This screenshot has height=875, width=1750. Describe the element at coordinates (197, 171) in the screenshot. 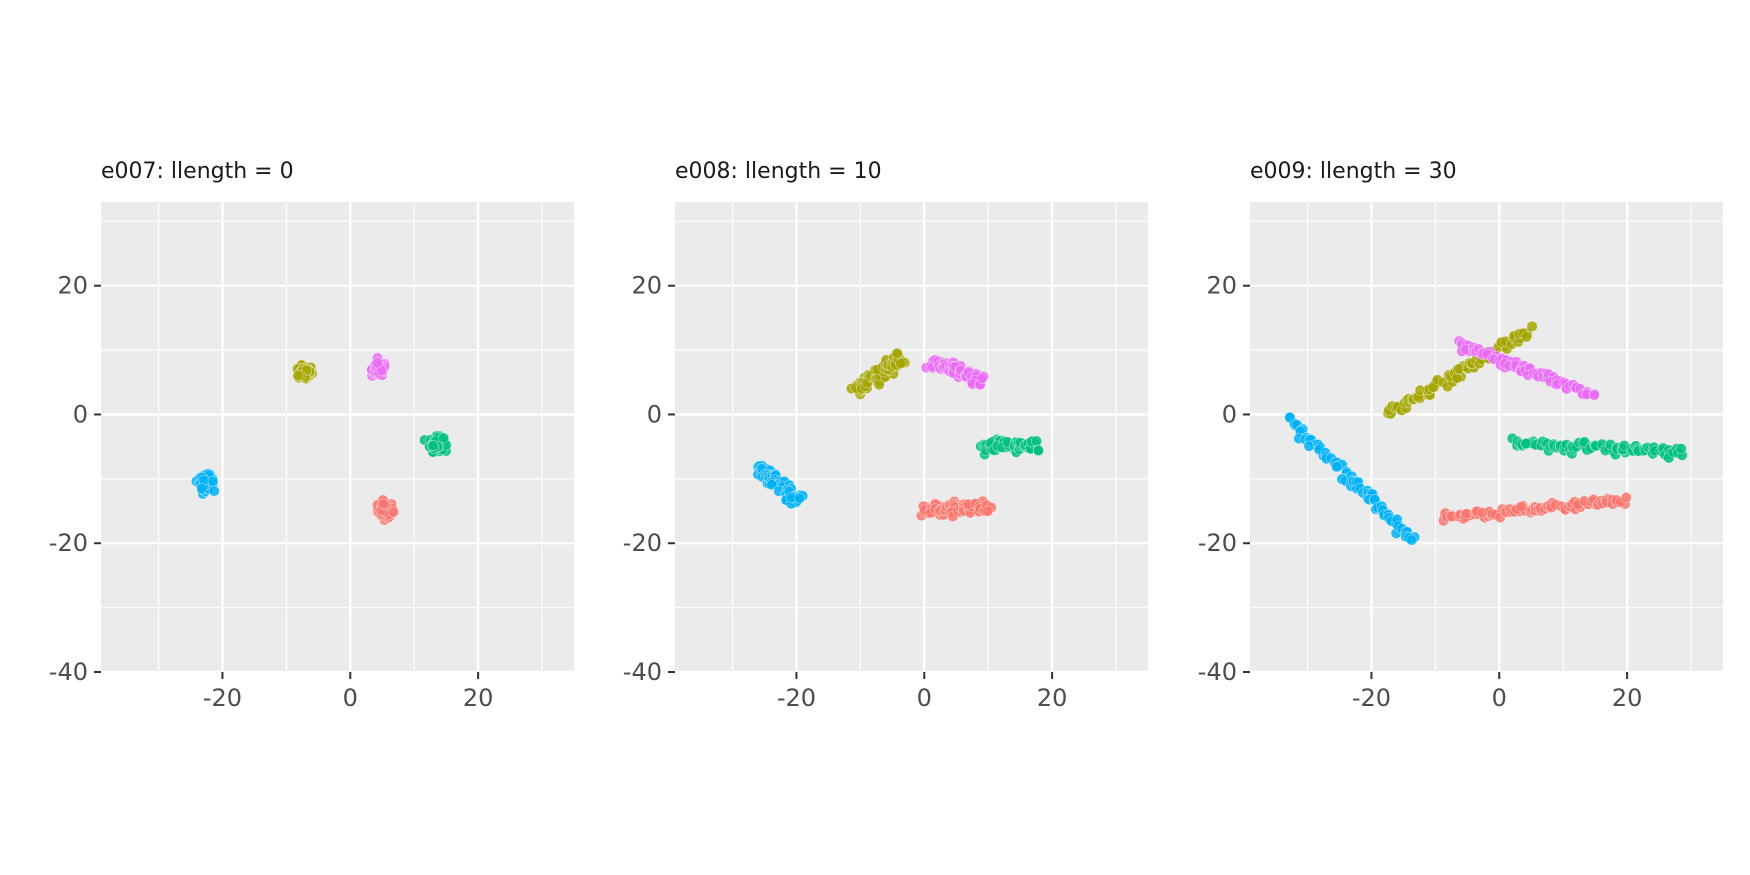

I see `panel-title: e007: llength = 0` at that location.